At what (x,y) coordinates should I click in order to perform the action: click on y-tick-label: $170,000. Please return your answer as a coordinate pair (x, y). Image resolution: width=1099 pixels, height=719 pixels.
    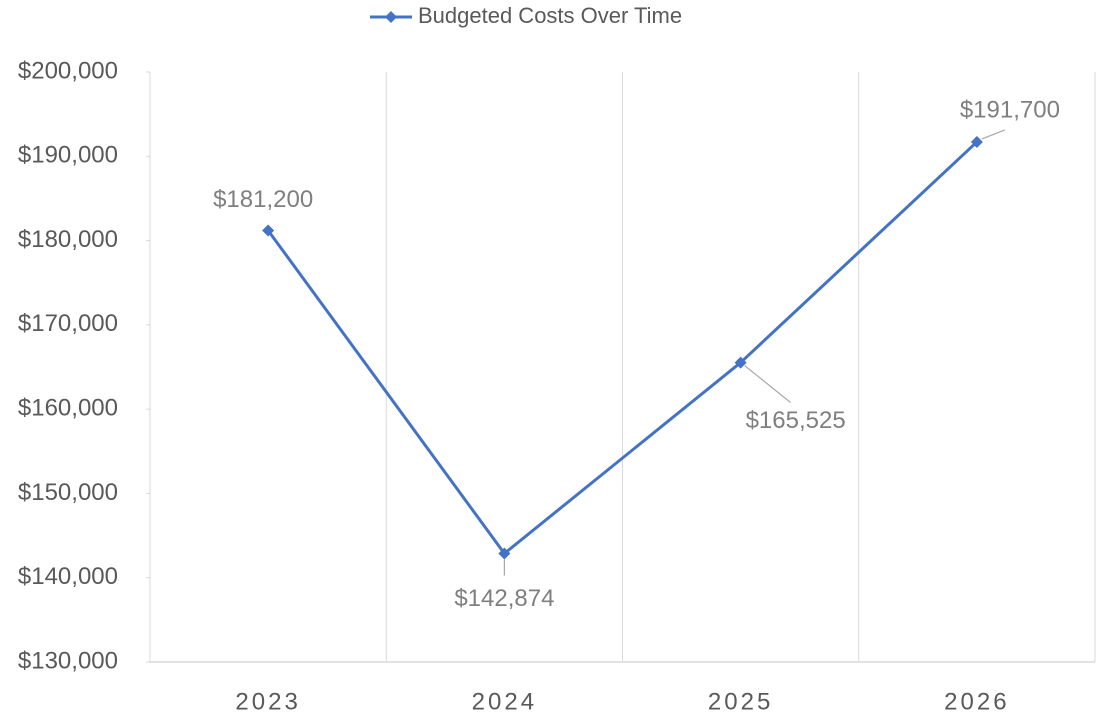
    Looking at the image, I should click on (68, 323).